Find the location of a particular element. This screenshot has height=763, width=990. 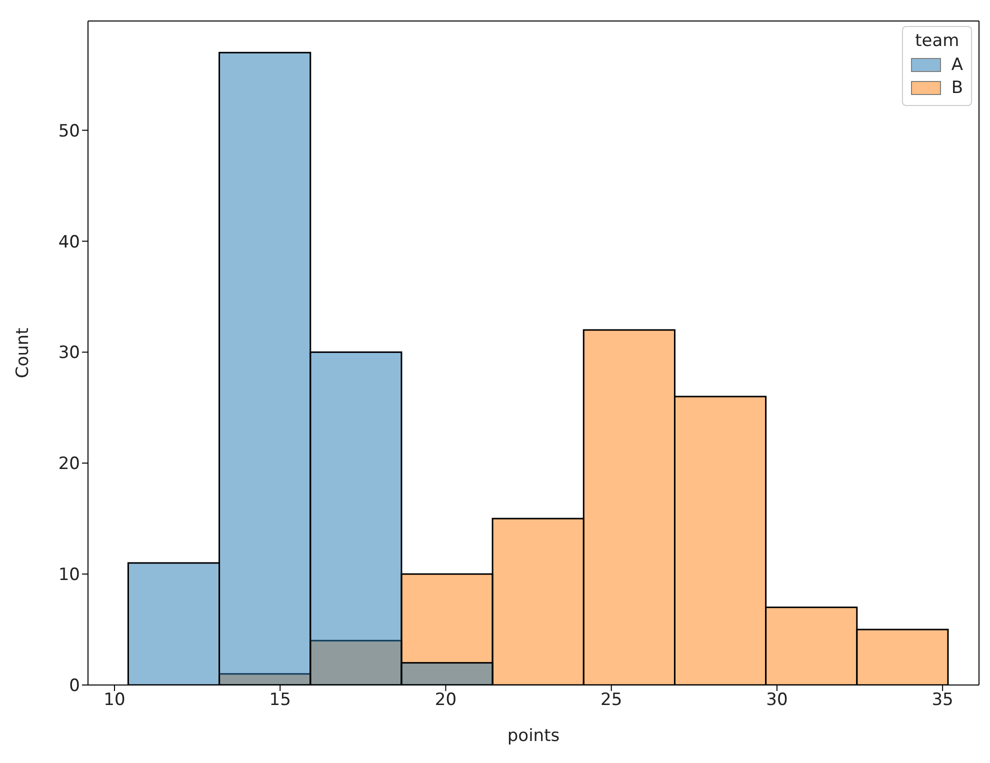

y-tick-label: 50 is located at coordinates (69, 131).